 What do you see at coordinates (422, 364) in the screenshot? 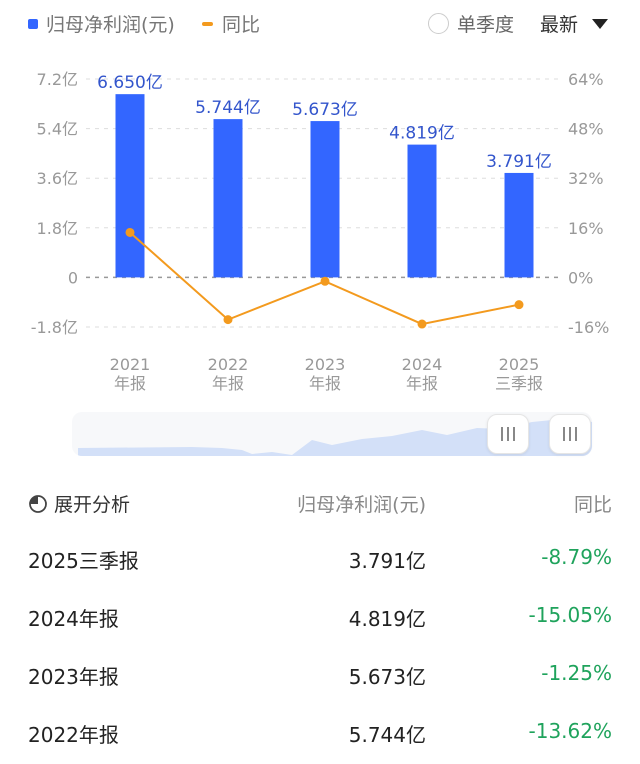
I see `x-axis-tick-year: 2024` at bounding box center [422, 364].